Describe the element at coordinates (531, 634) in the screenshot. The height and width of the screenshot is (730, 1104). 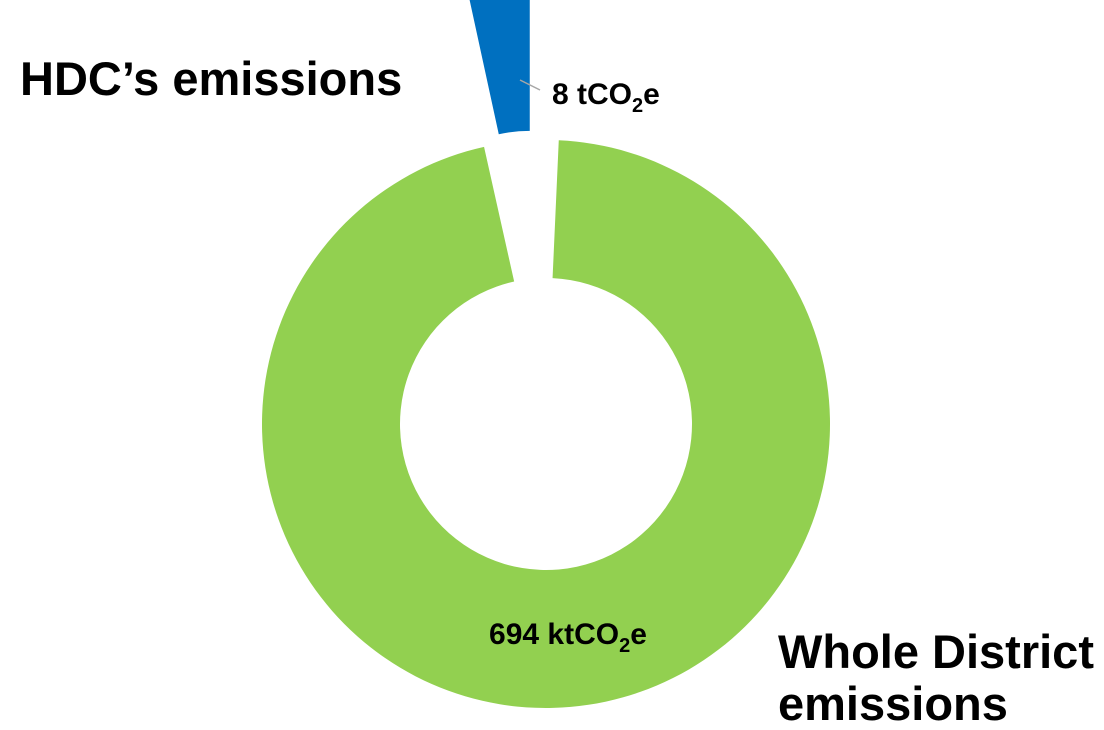
I see `data-label-district-number: 694 kt` at that location.